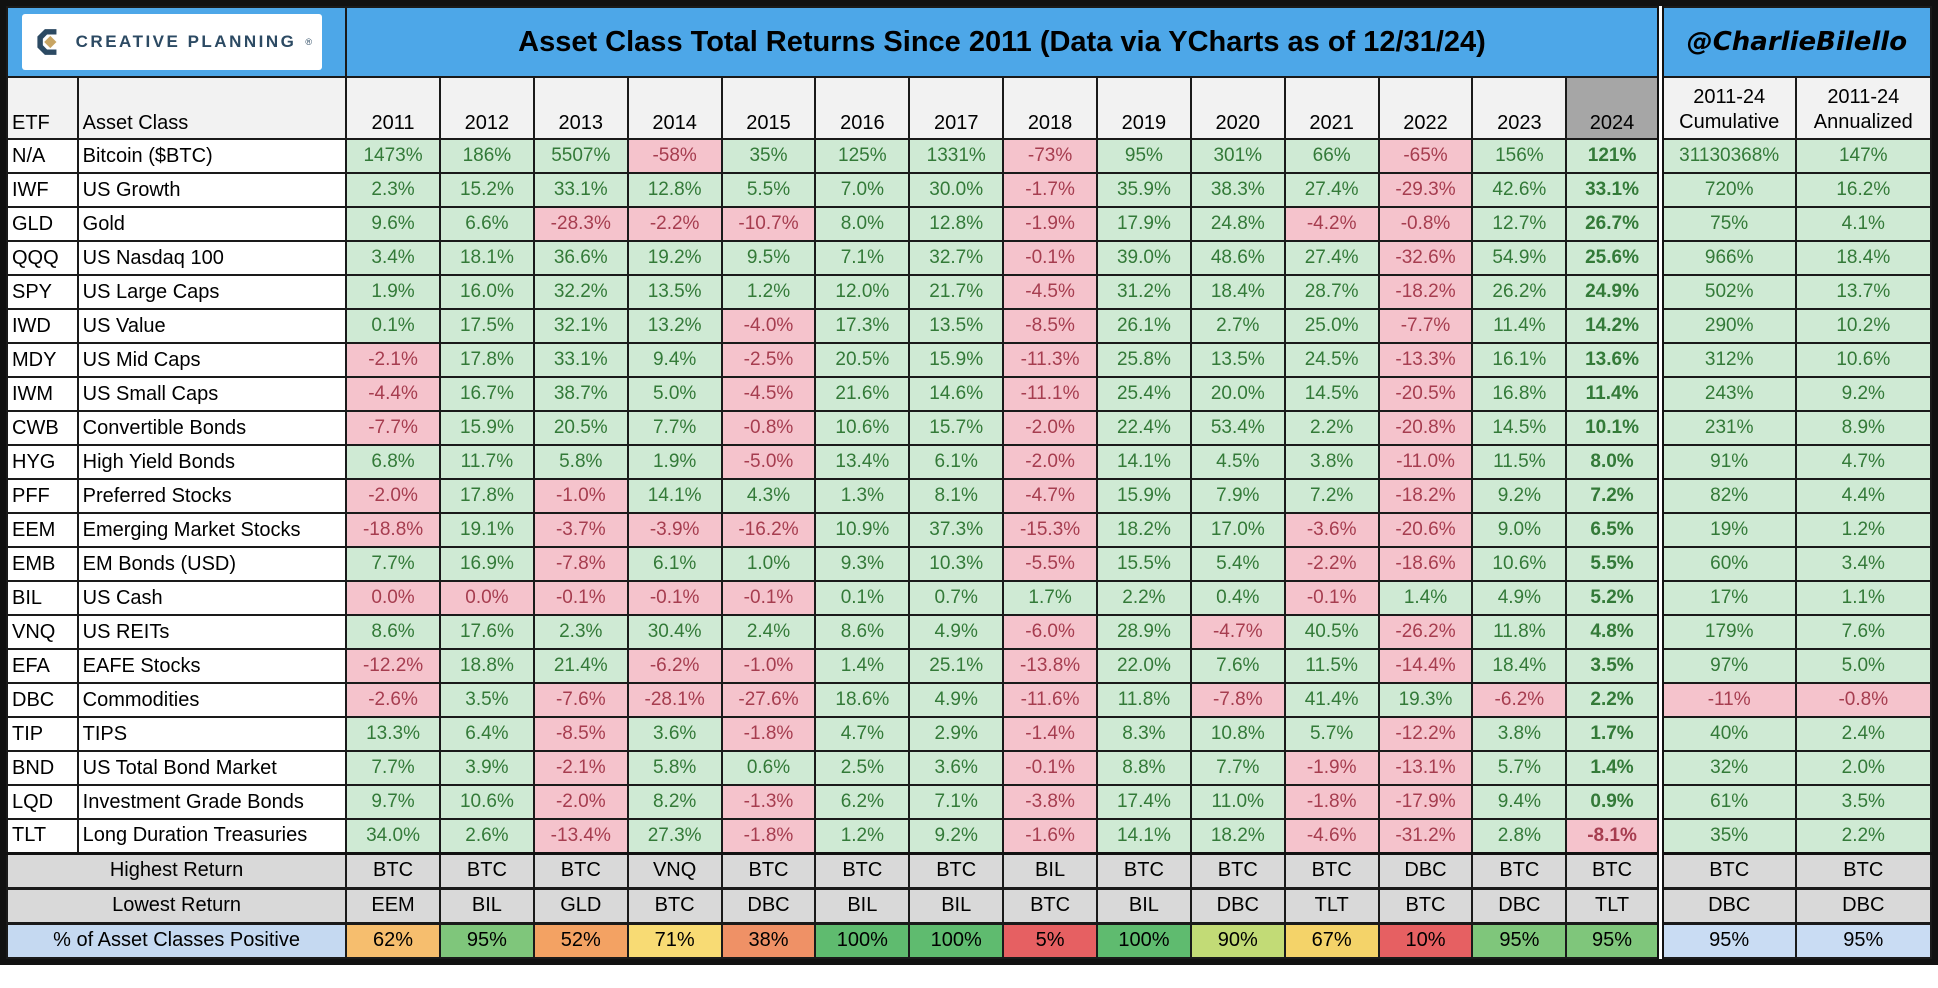 This screenshot has height=988, width=1938. I want to click on return-cell: 11.8%, so click(1519, 632).